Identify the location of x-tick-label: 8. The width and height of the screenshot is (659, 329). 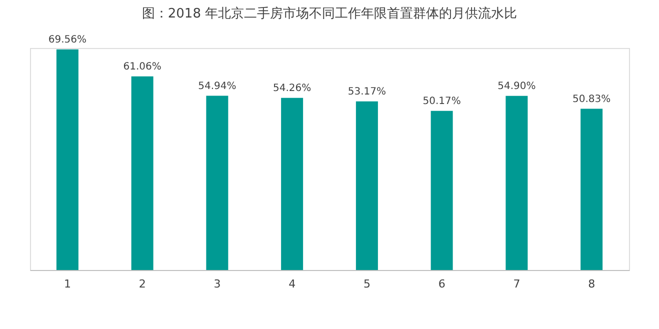
(592, 284).